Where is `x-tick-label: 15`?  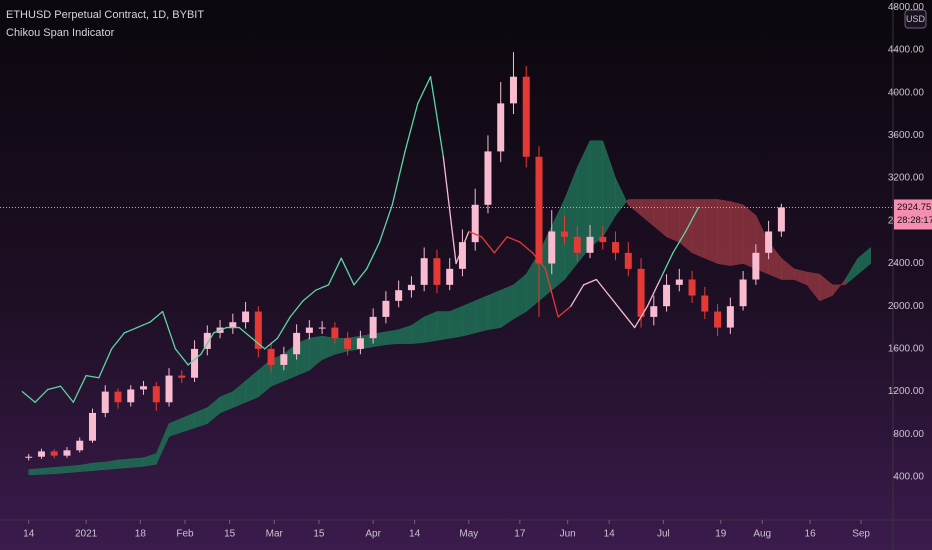 x-tick-label: 15 is located at coordinates (230, 534).